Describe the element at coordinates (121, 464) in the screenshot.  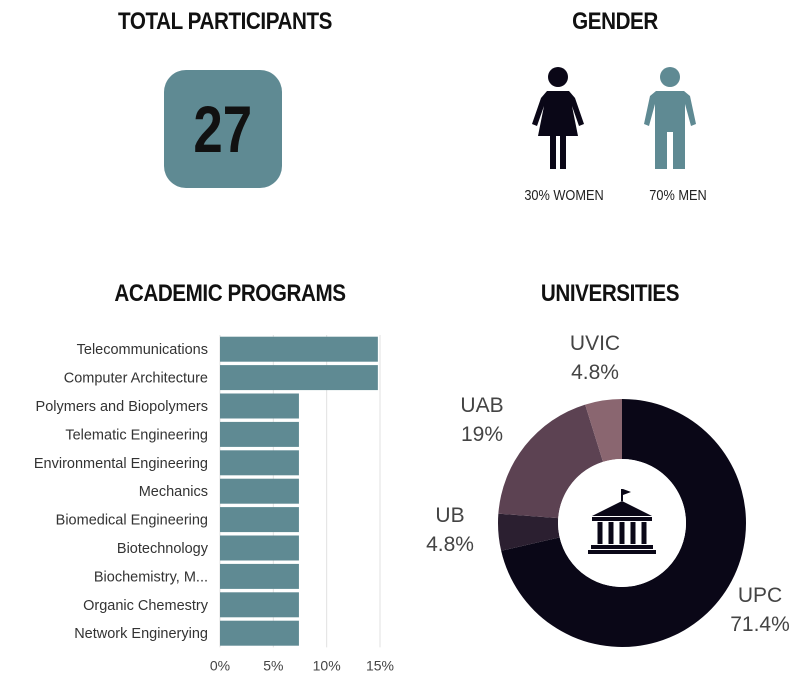
I see `category-label: Environmental Engineering` at that location.